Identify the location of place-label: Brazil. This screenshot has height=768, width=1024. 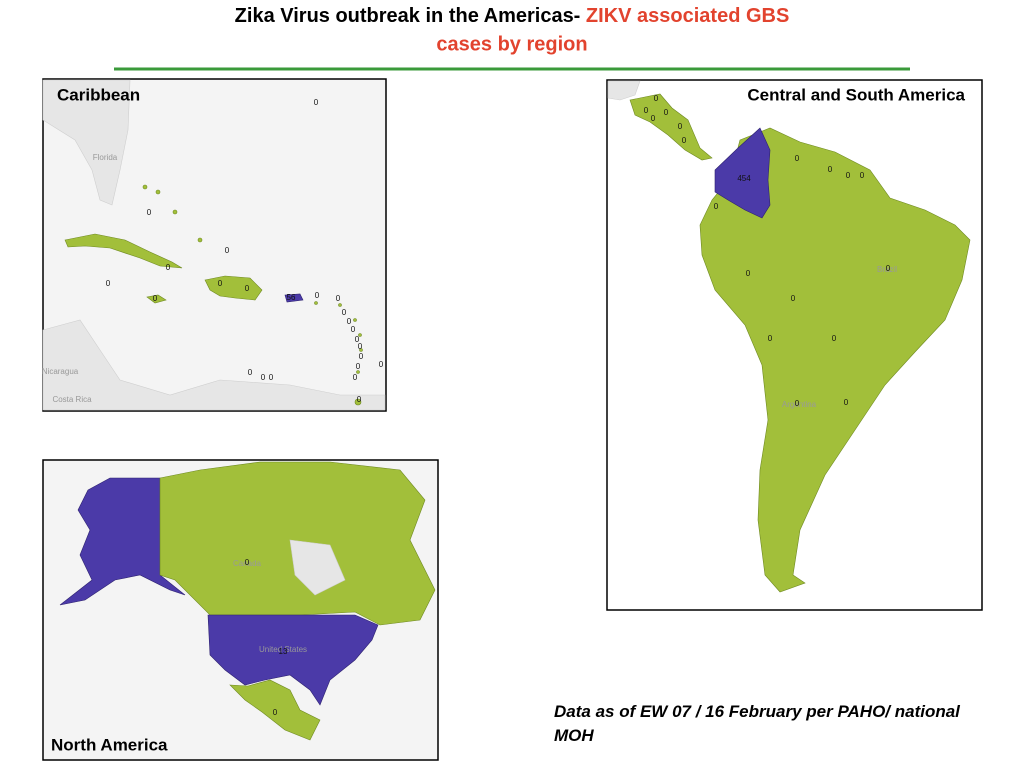
(887, 269).